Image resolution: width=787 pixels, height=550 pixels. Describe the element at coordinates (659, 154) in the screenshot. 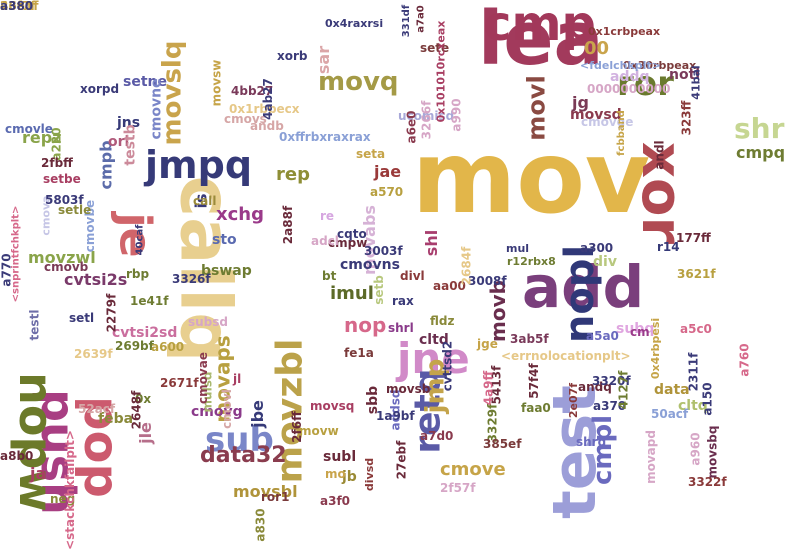

I see `cloud-word: andl` at that location.